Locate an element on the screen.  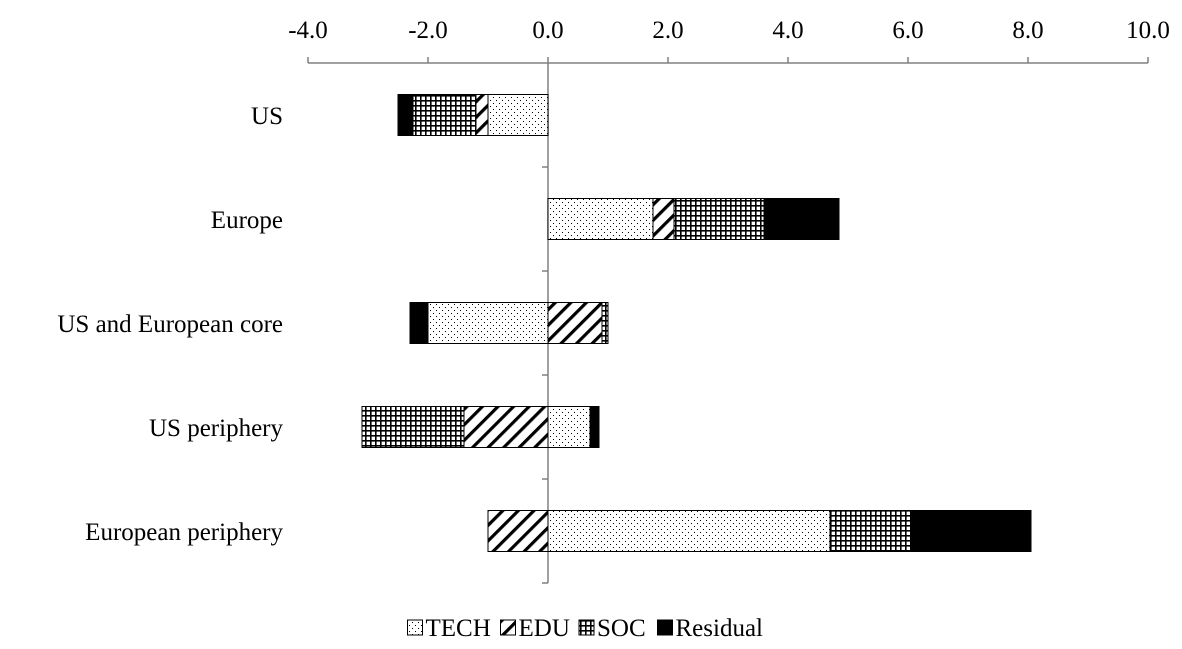
legend-item-soc: SOC is located at coordinates (612, 628).